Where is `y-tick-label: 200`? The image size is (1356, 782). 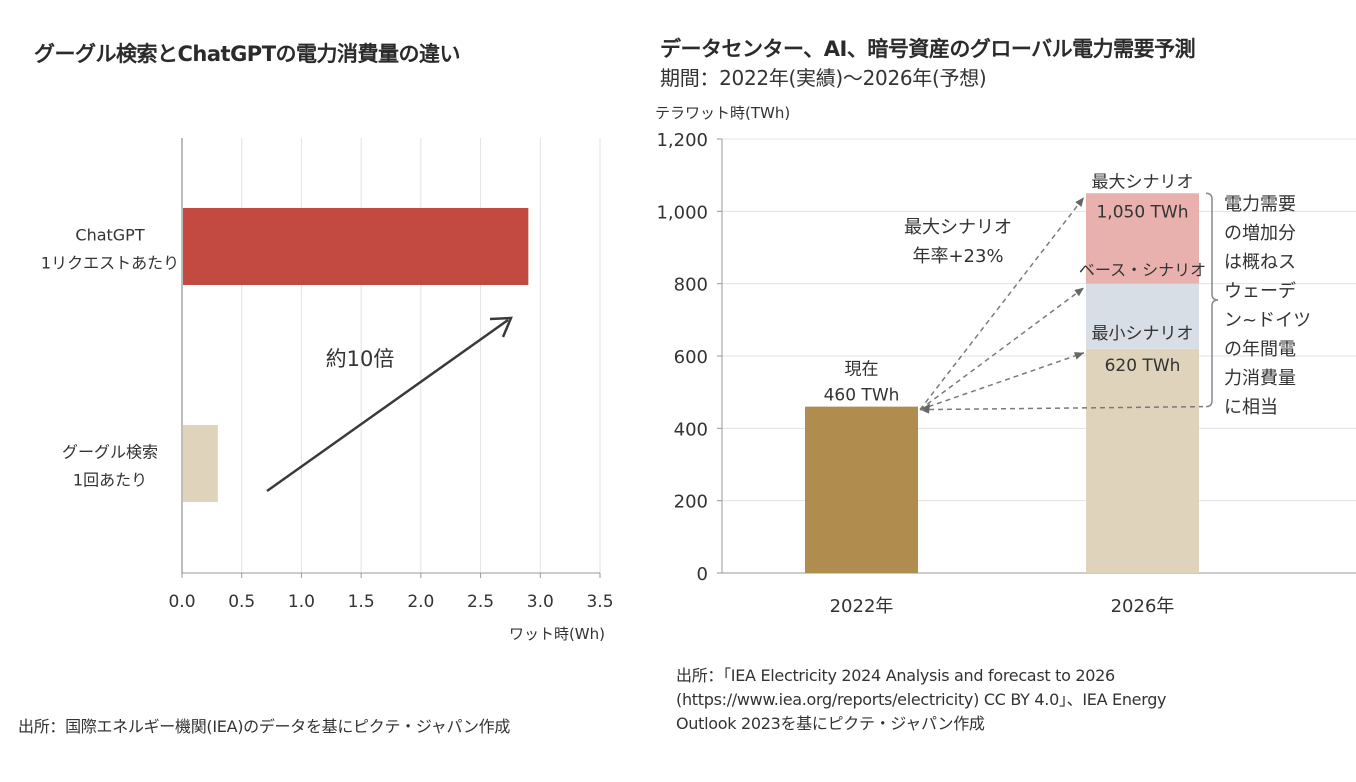
y-tick-label: 200 is located at coordinates (691, 502).